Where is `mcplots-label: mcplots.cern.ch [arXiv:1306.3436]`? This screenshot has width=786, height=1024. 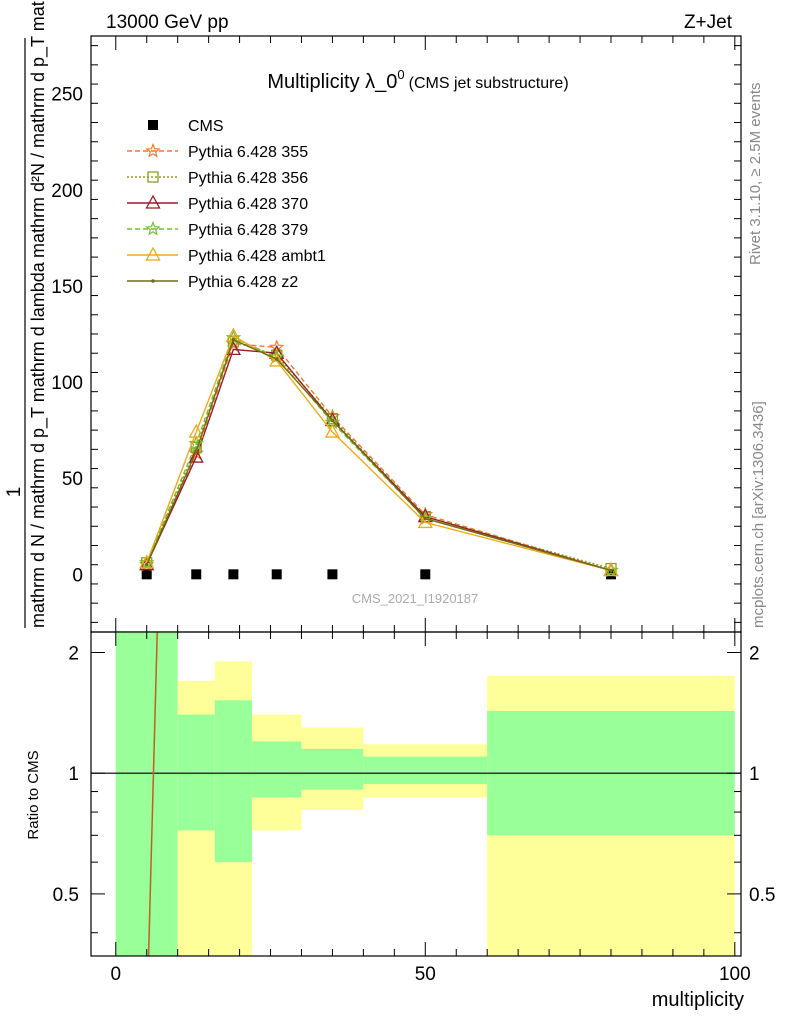 mcplots-label: mcplots.cern.ch [arXiv:1306.3436] is located at coordinates (758, 514).